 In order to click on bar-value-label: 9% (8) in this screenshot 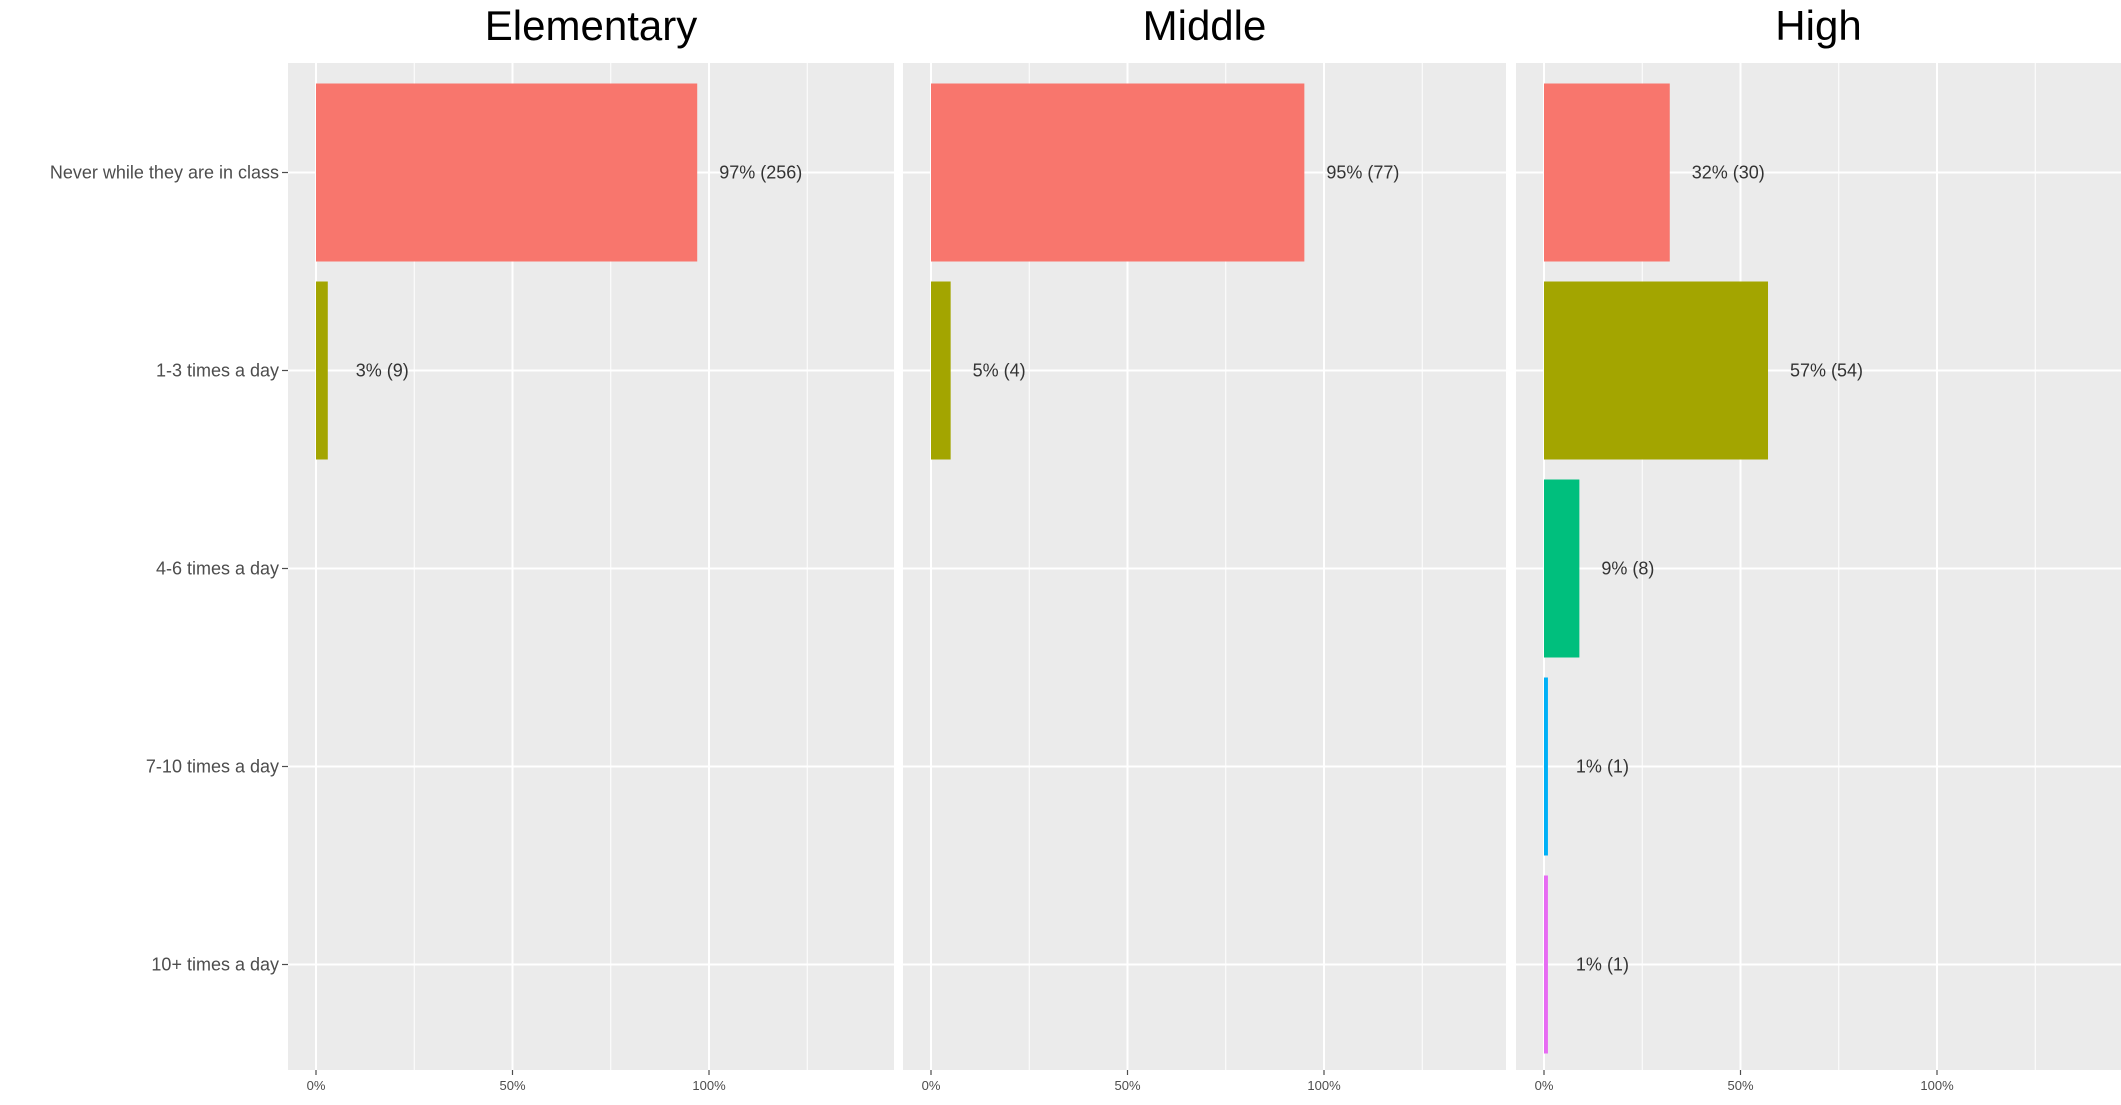, I will do `click(1627, 569)`.